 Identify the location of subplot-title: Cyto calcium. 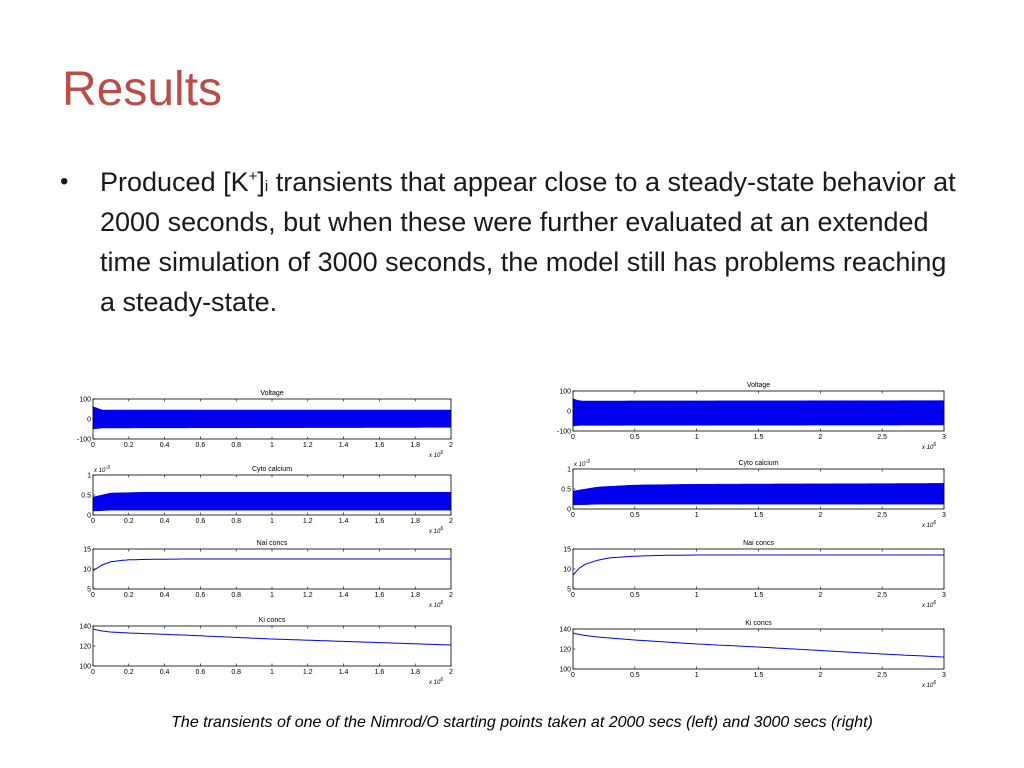
(272, 469).